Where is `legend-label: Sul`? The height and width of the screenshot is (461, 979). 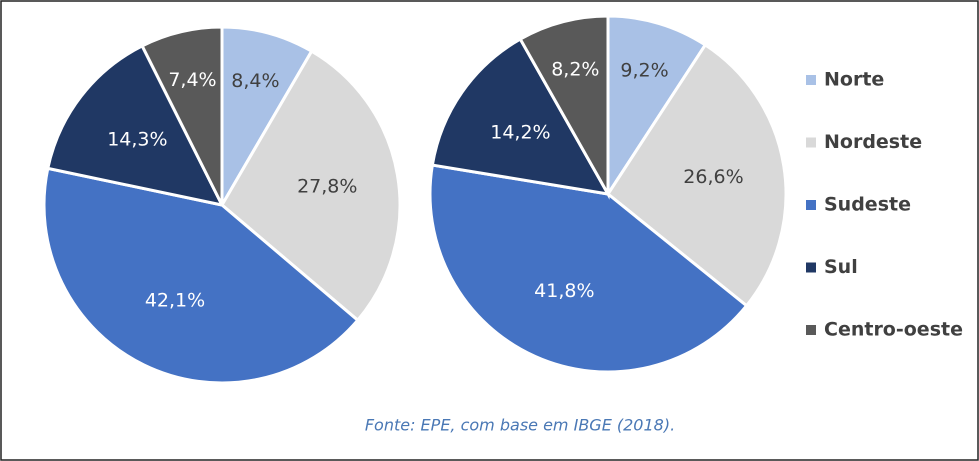 legend-label: Sul is located at coordinates (841, 267).